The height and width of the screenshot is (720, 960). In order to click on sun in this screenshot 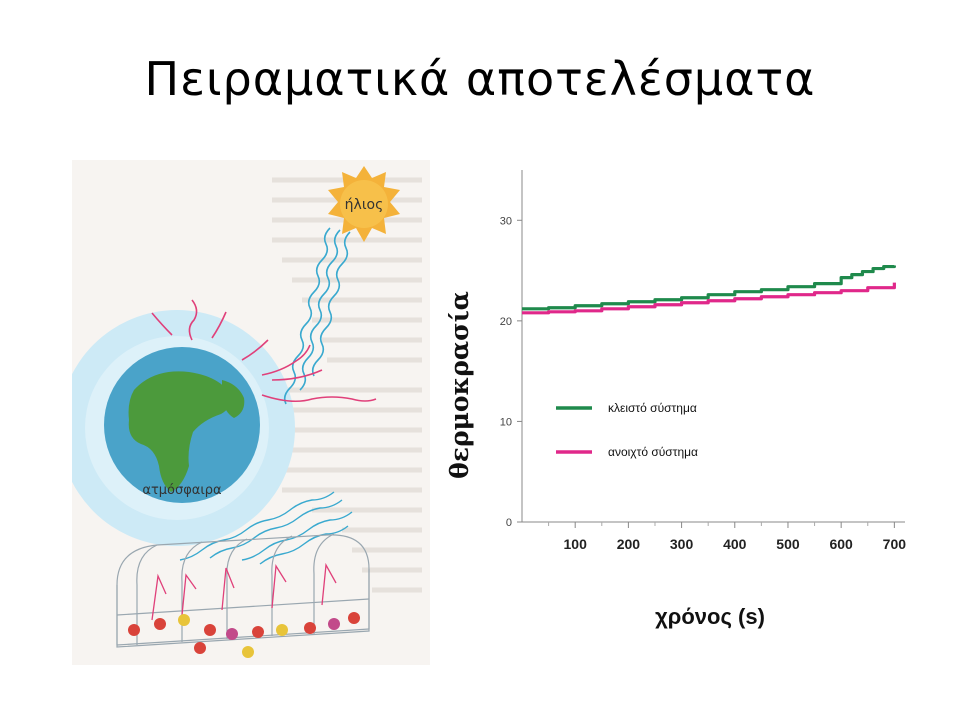, I will do `click(364, 204)`.